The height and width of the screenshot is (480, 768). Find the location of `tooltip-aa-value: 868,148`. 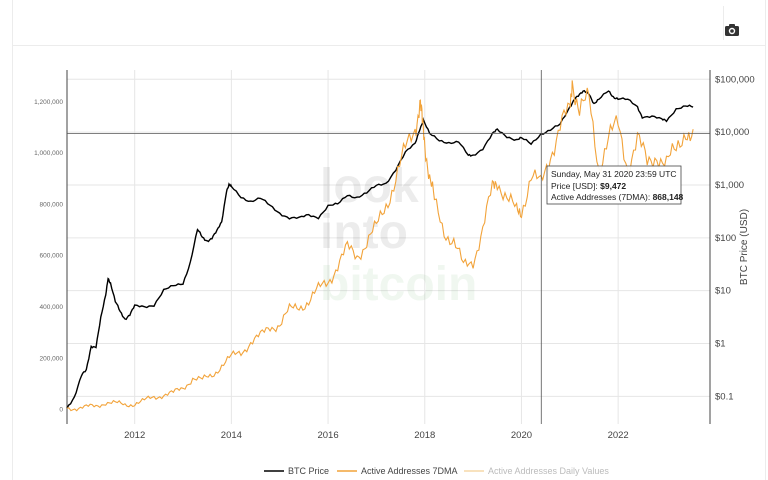

tooltip-aa-value: 868,148 is located at coordinates (668, 197).